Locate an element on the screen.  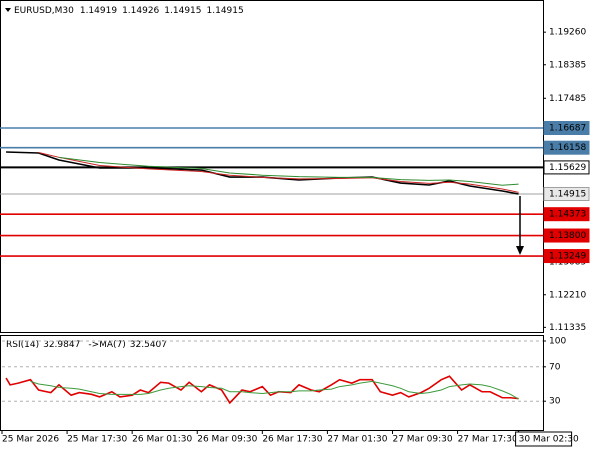
x-tick-label: 27 Mar 17:30 is located at coordinates (488, 440).